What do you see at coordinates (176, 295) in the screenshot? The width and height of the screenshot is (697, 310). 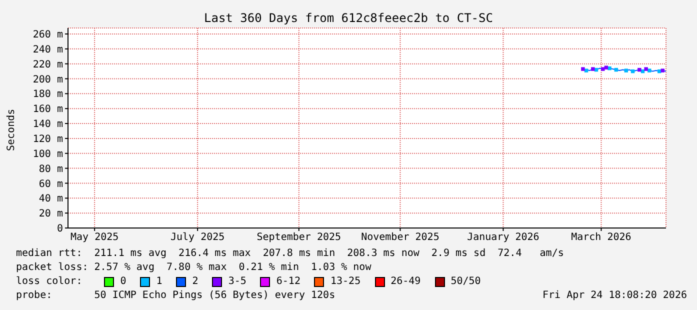 I see `text: probe: 50 ICMP Echo Pings (56 Bytes) every 120s` at bounding box center [176, 295].